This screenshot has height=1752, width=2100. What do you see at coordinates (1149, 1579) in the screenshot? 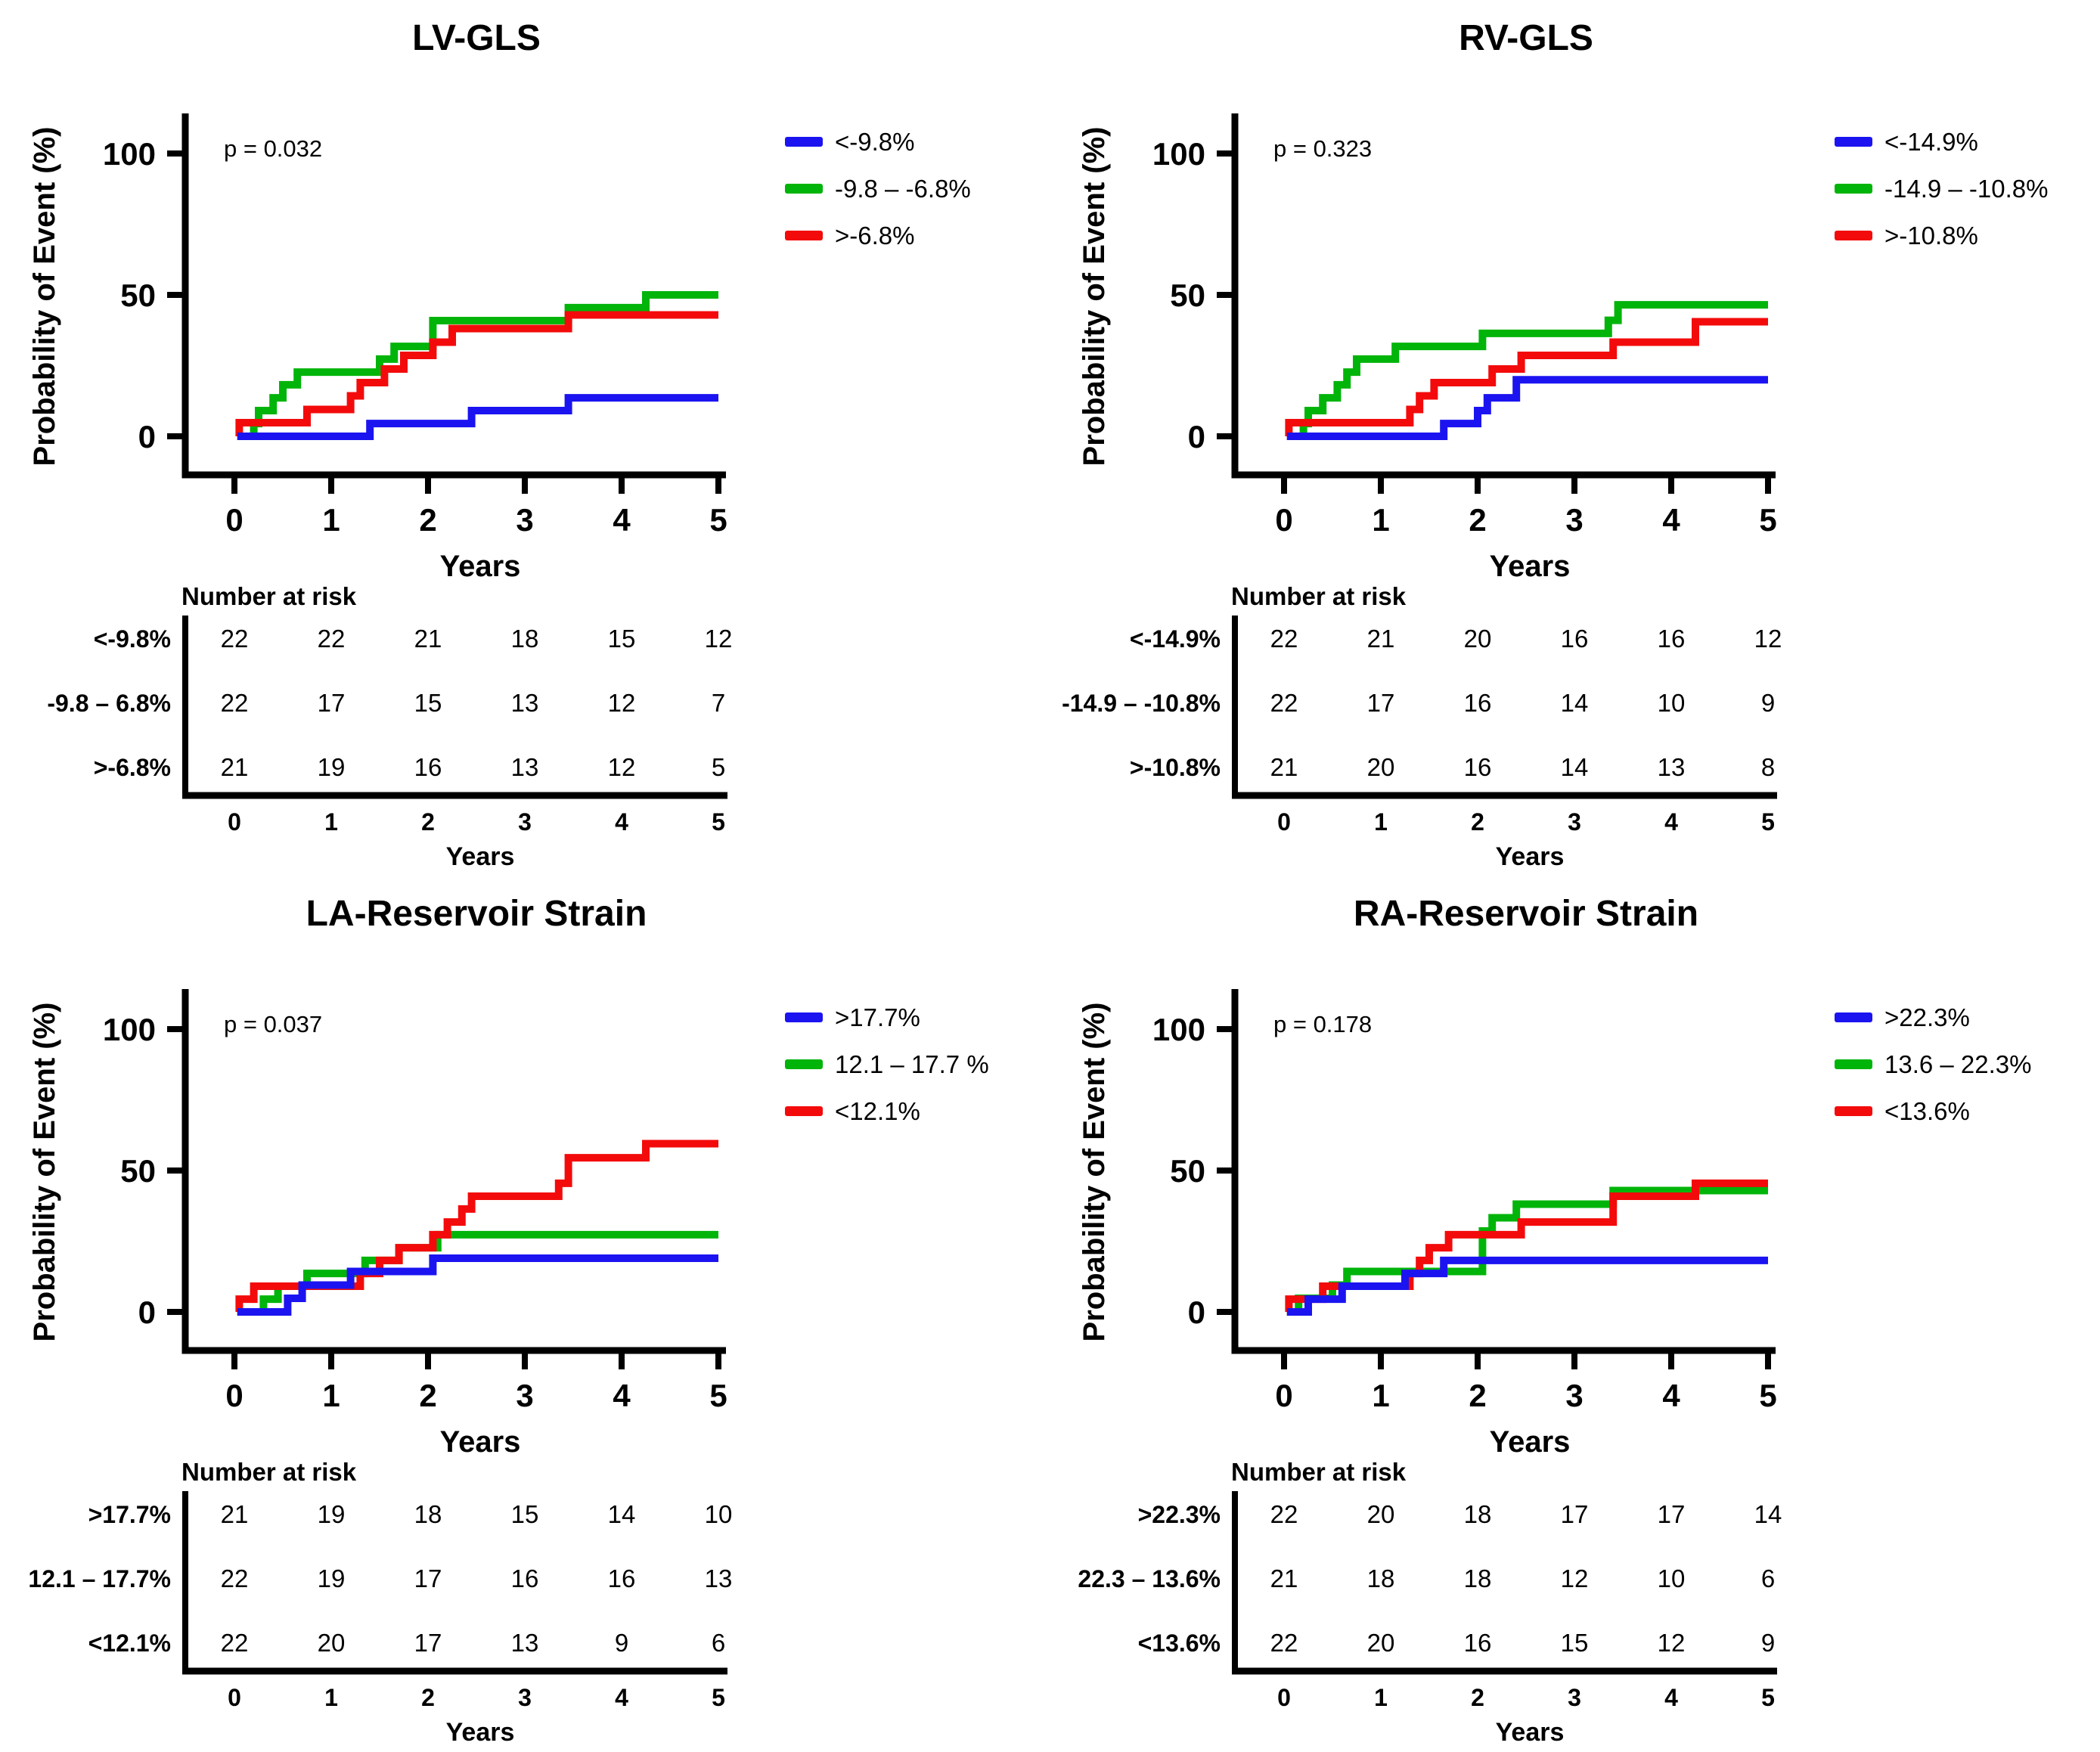
I see `risk-row-label: 22.3 – 13.6%` at bounding box center [1149, 1579].